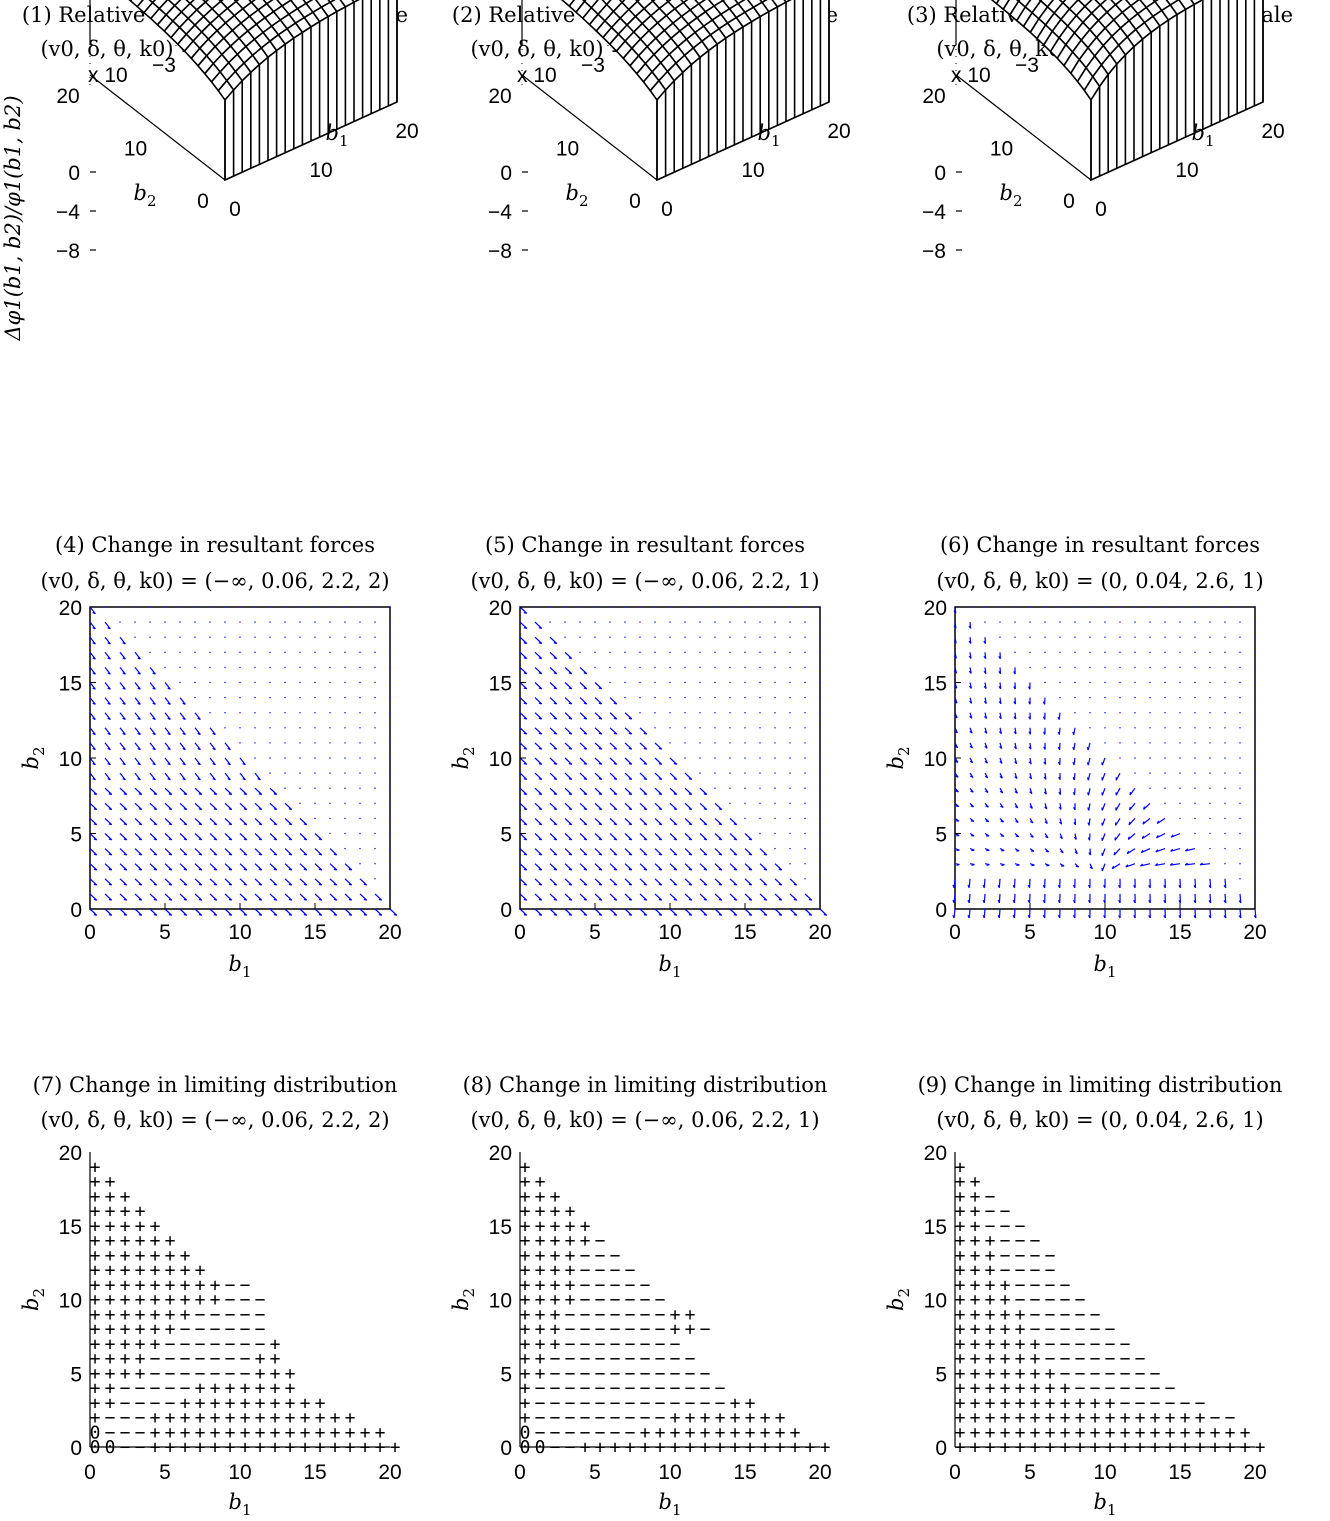  Describe the element at coordinates (90, 1472) in the screenshot. I see `x-tick-label: 0` at that location.